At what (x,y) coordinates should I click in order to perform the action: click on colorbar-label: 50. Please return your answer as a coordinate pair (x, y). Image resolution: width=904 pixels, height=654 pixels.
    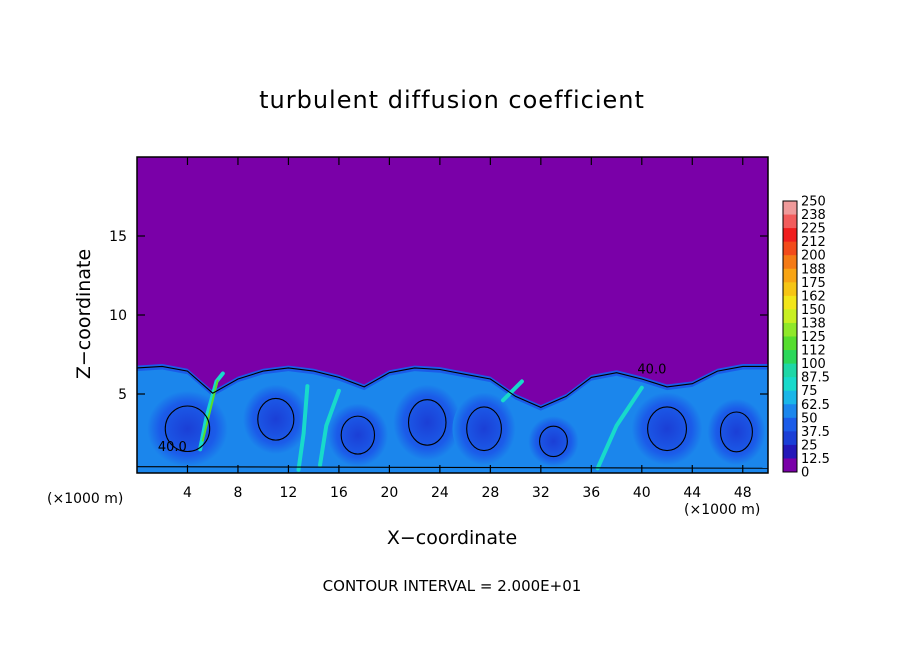
    Looking at the image, I should click on (809, 418).